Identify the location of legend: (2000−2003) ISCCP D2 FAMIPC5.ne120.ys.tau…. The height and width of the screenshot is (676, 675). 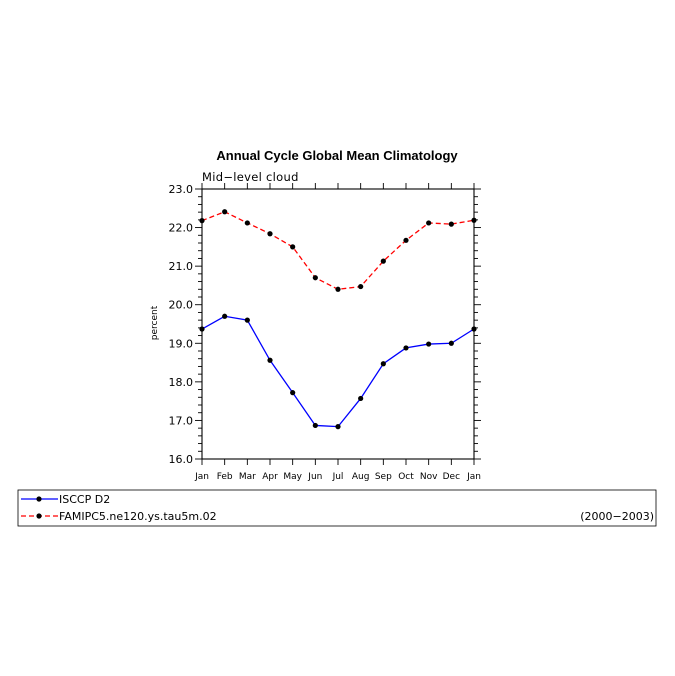
(337, 508).